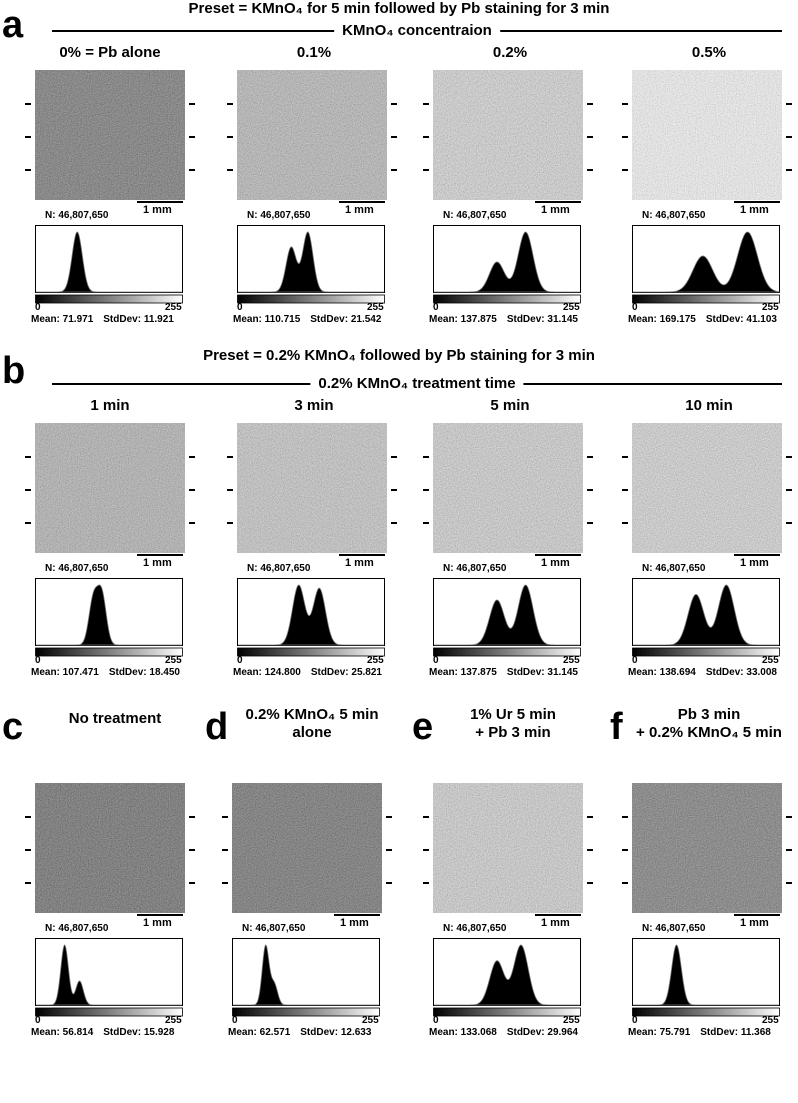  What do you see at coordinates (542, 672) in the screenshot?
I see `stddev-value: StdDev: 31.145` at bounding box center [542, 672].